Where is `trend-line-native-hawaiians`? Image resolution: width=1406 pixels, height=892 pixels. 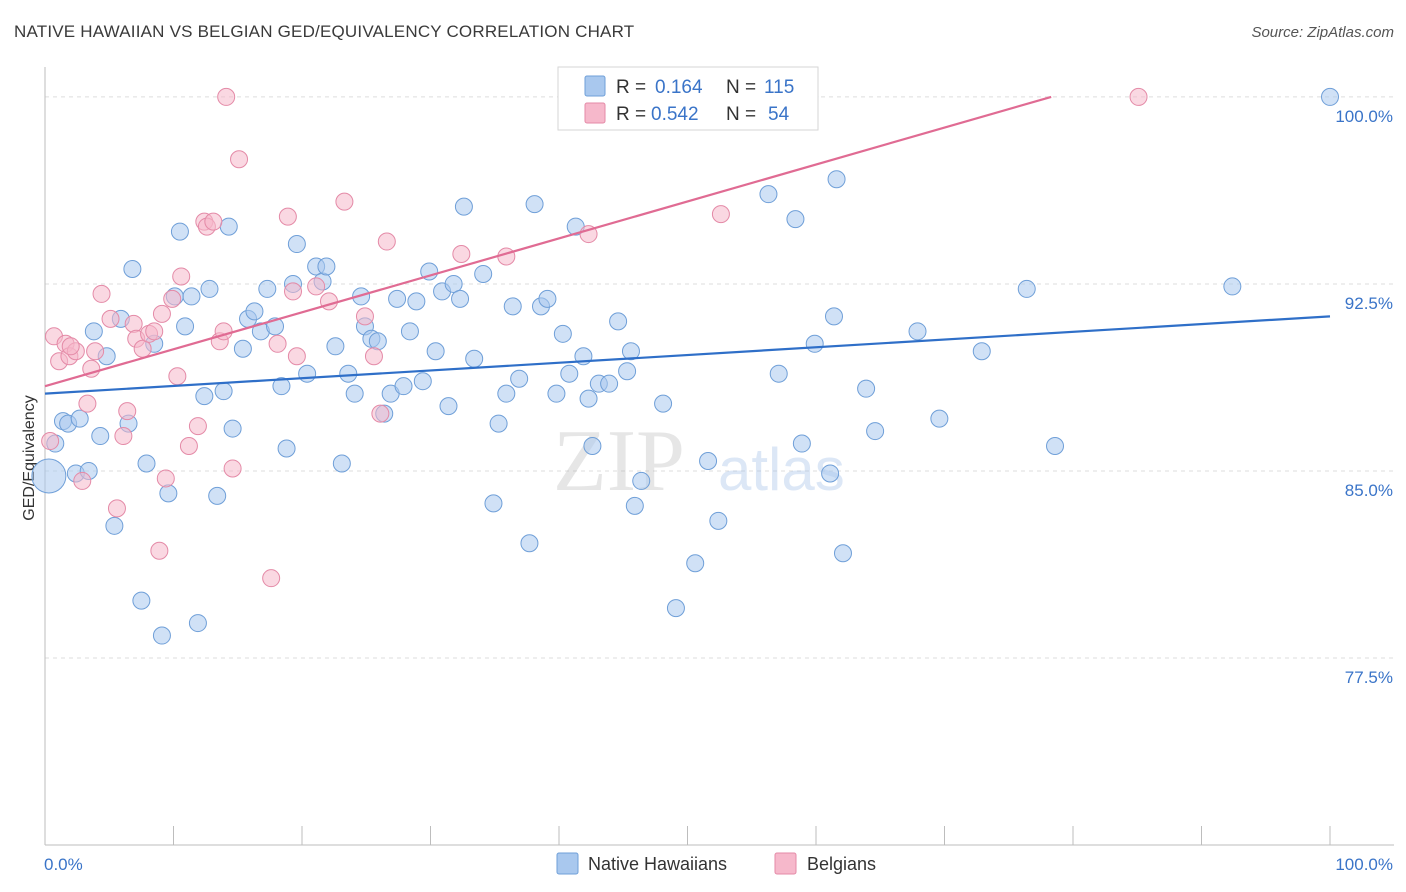
trend-line-native-hawaiians is located at coordinates (687, 355).